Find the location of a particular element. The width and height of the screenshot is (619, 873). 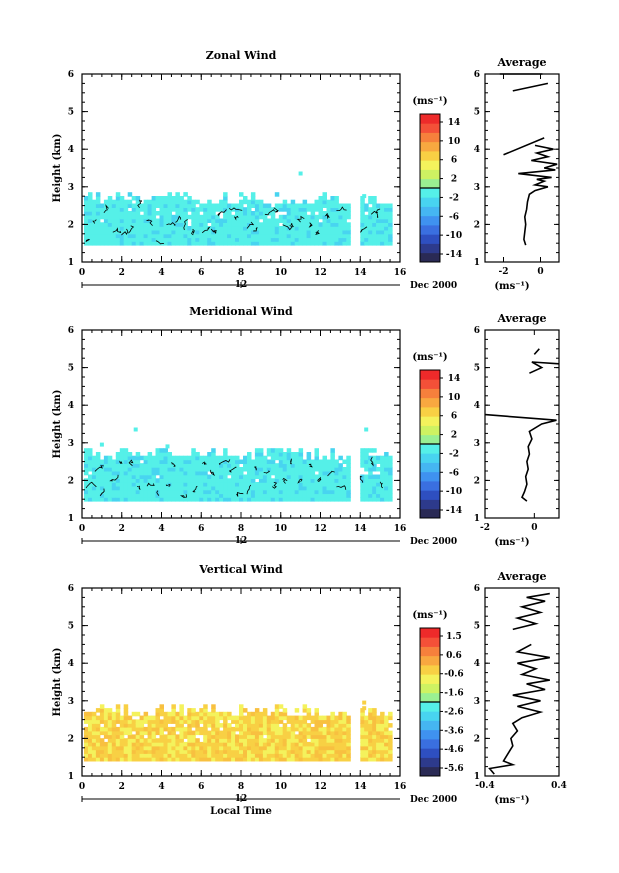

y-tick-label: 4 is located at coordinates (71, 664).